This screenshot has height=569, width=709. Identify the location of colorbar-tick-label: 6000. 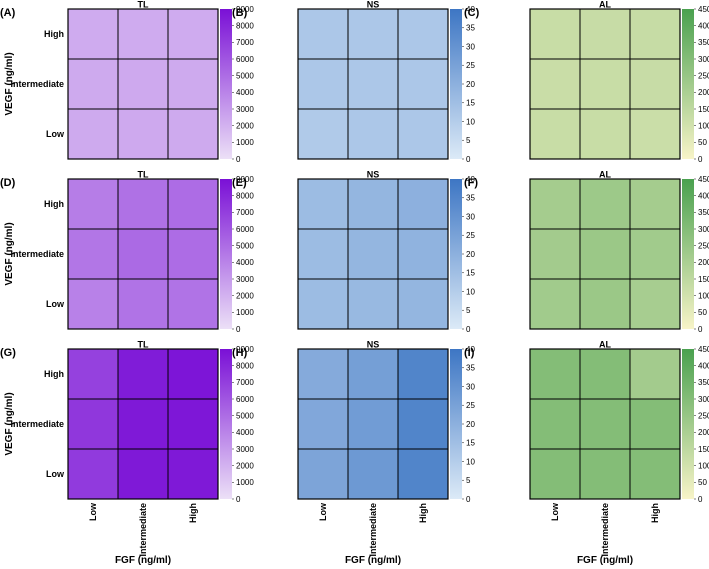
(245, 229).